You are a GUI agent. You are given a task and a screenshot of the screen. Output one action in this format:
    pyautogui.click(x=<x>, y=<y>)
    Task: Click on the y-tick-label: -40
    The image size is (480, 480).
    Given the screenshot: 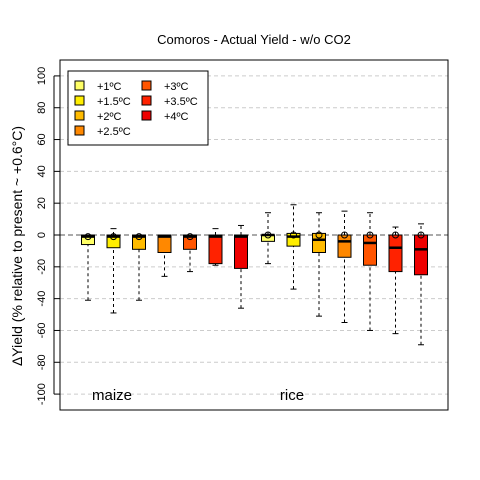 What is the action you would take?
    pyautogui.click(x=42, y=299)
    